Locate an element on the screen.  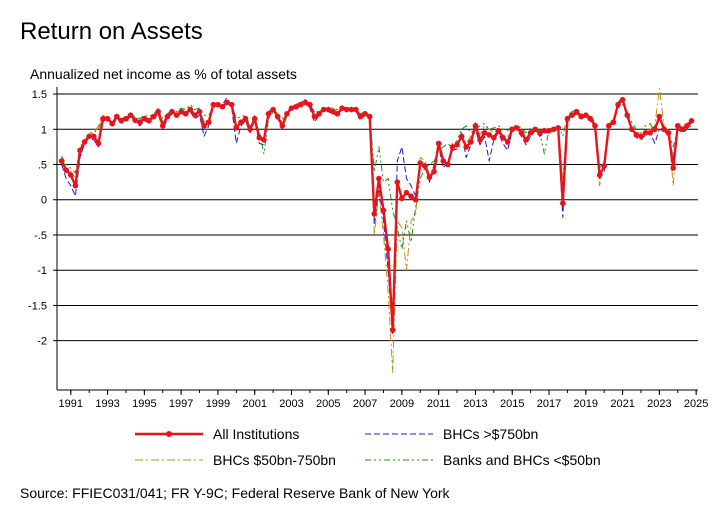
legend-label-3: BHCs $50bn-750bn is located at coordinates (274, 460).